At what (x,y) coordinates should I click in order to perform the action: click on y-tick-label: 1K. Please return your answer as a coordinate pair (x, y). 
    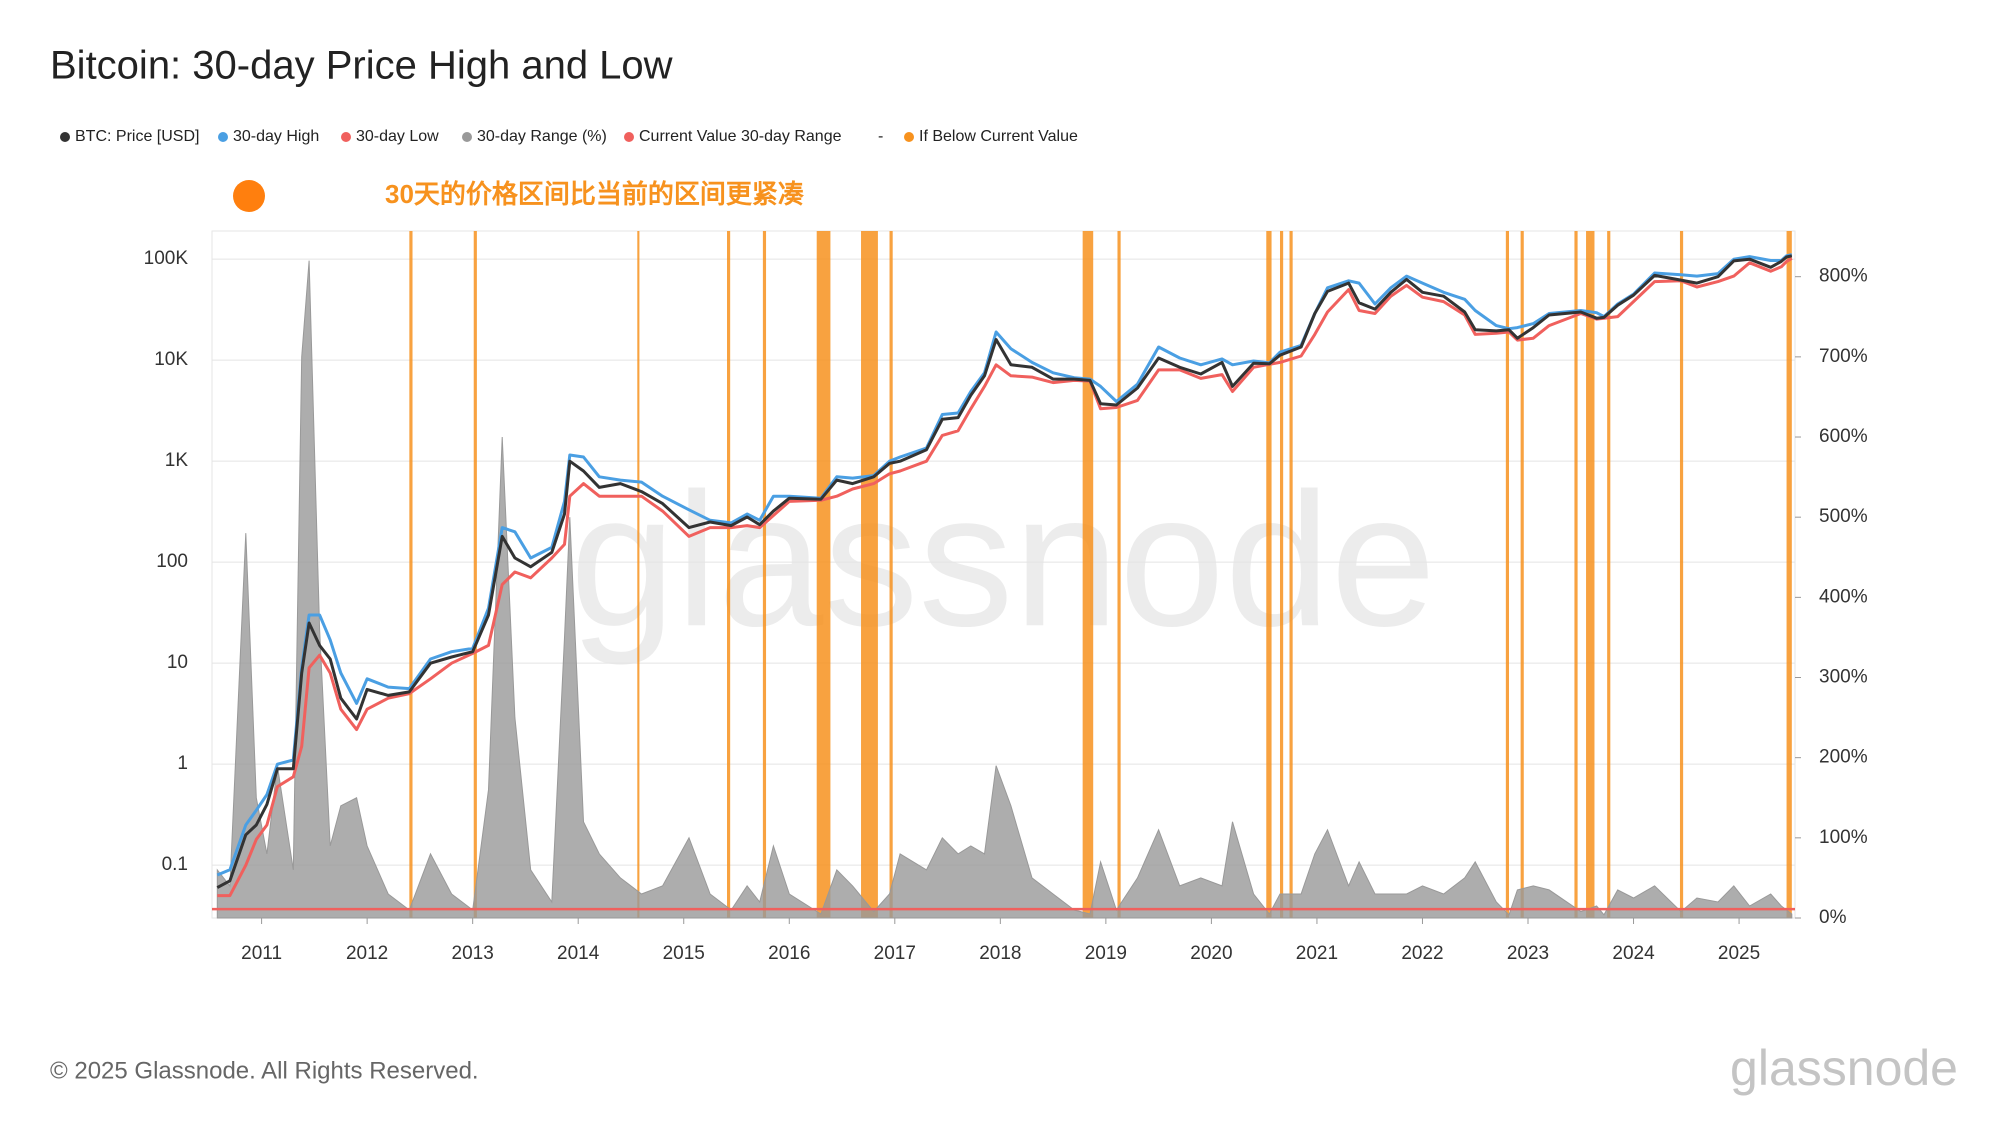
    Looking at the image, I should click on (177, 460).